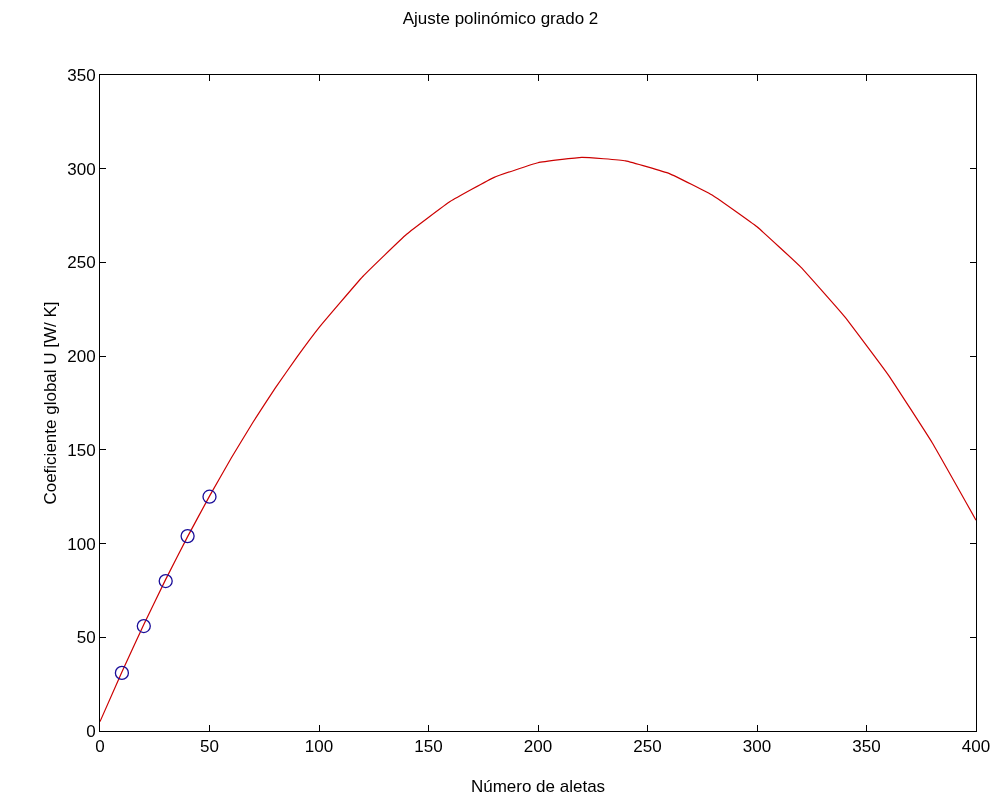 The width and height of the screenshot is (1001, 806). What do you see at coordinates (647, 747) in the screenshot?
I see `x-tick-label: 250` at bounding box center [647, 747].